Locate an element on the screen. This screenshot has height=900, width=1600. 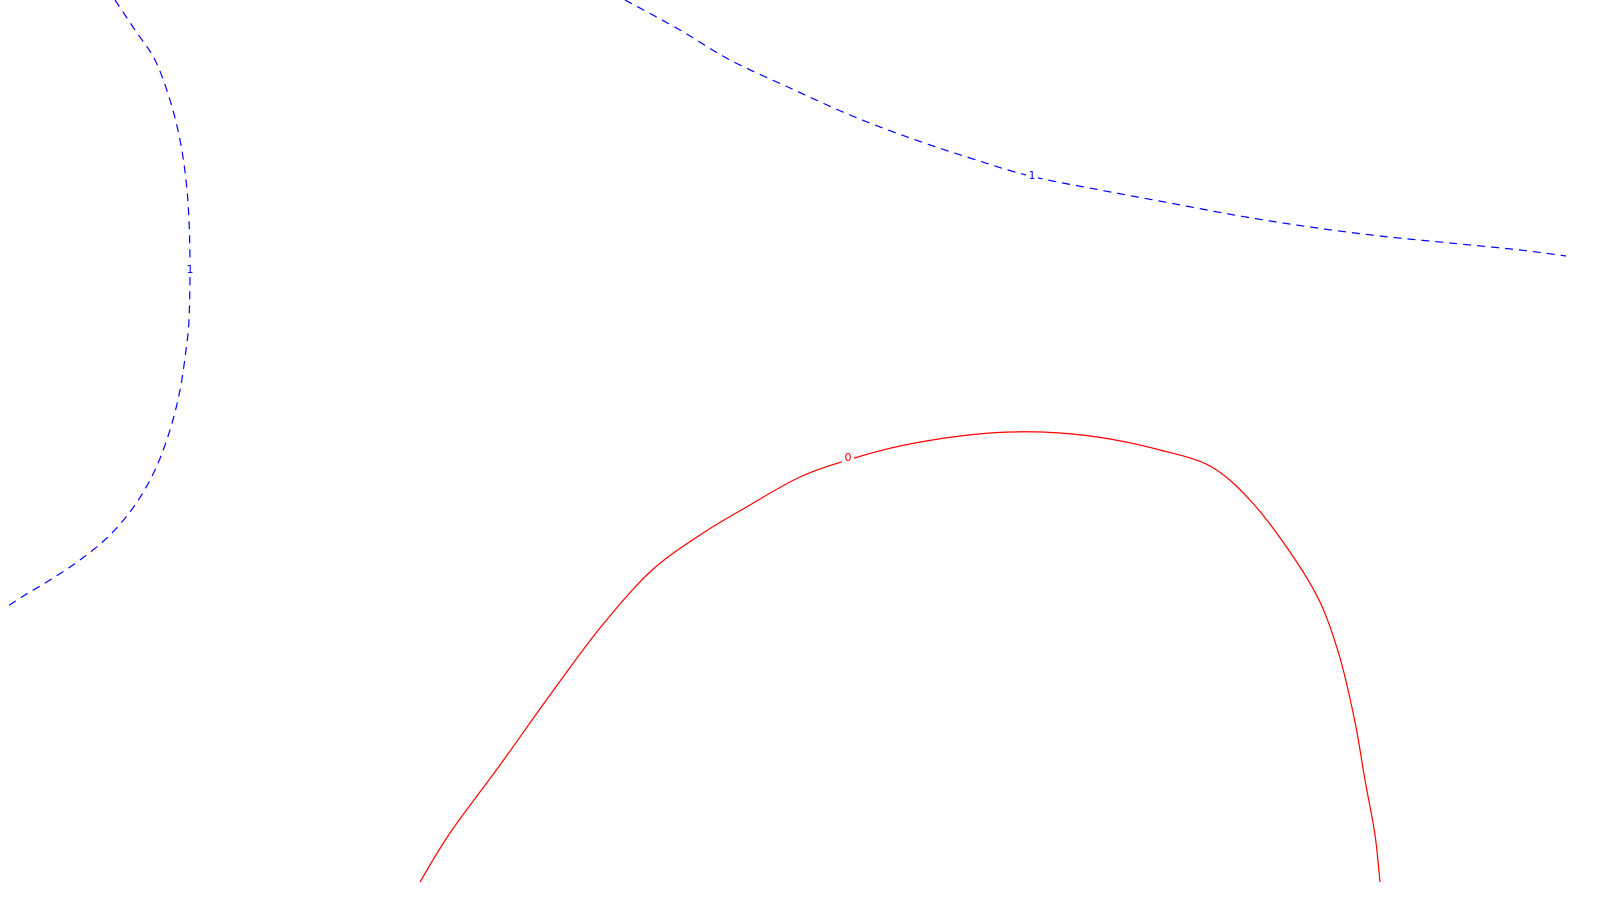
contour-label-lower-contour: 0 is located at coordinates (848, 457).